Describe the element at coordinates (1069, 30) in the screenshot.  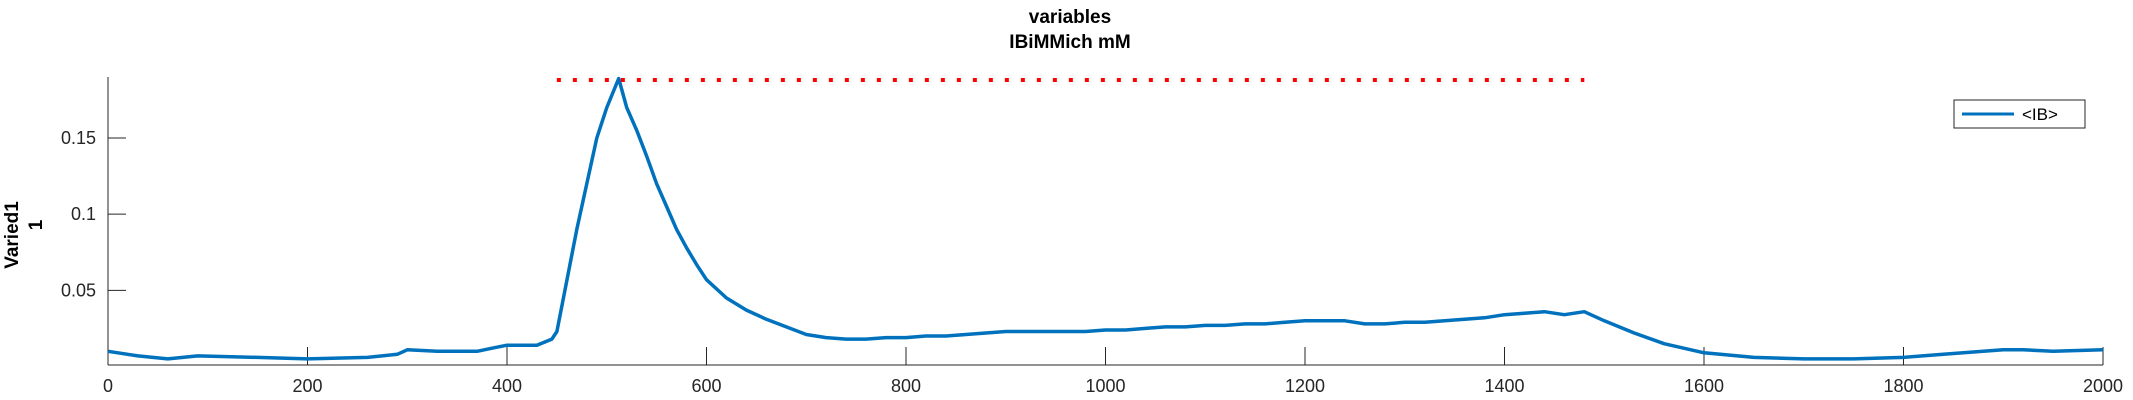
I see `chart-title: variables IBiMMich mM` at that location.